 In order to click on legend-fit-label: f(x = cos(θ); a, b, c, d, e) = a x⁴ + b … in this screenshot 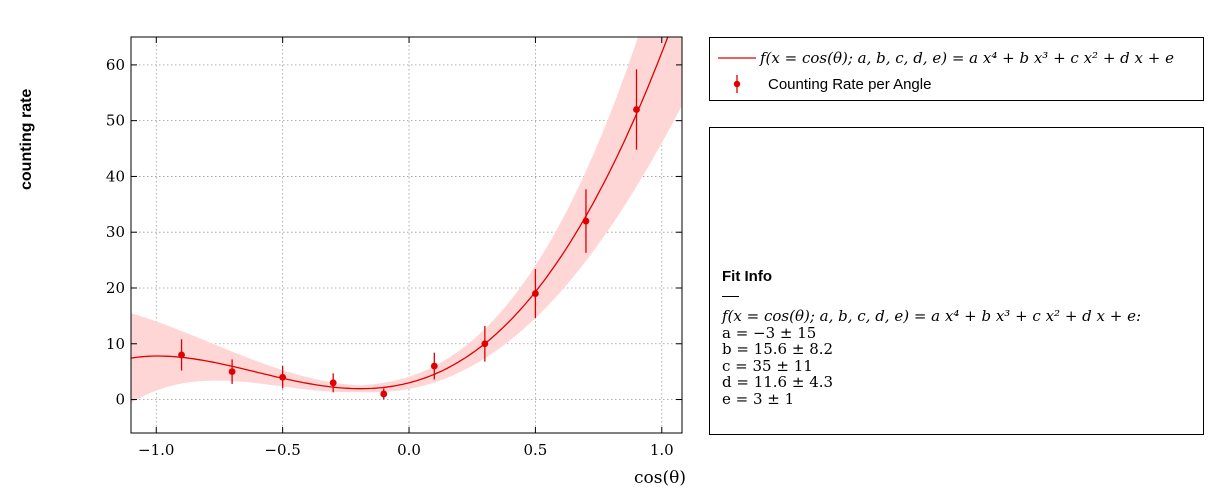, I will do `click(967, 58)`.